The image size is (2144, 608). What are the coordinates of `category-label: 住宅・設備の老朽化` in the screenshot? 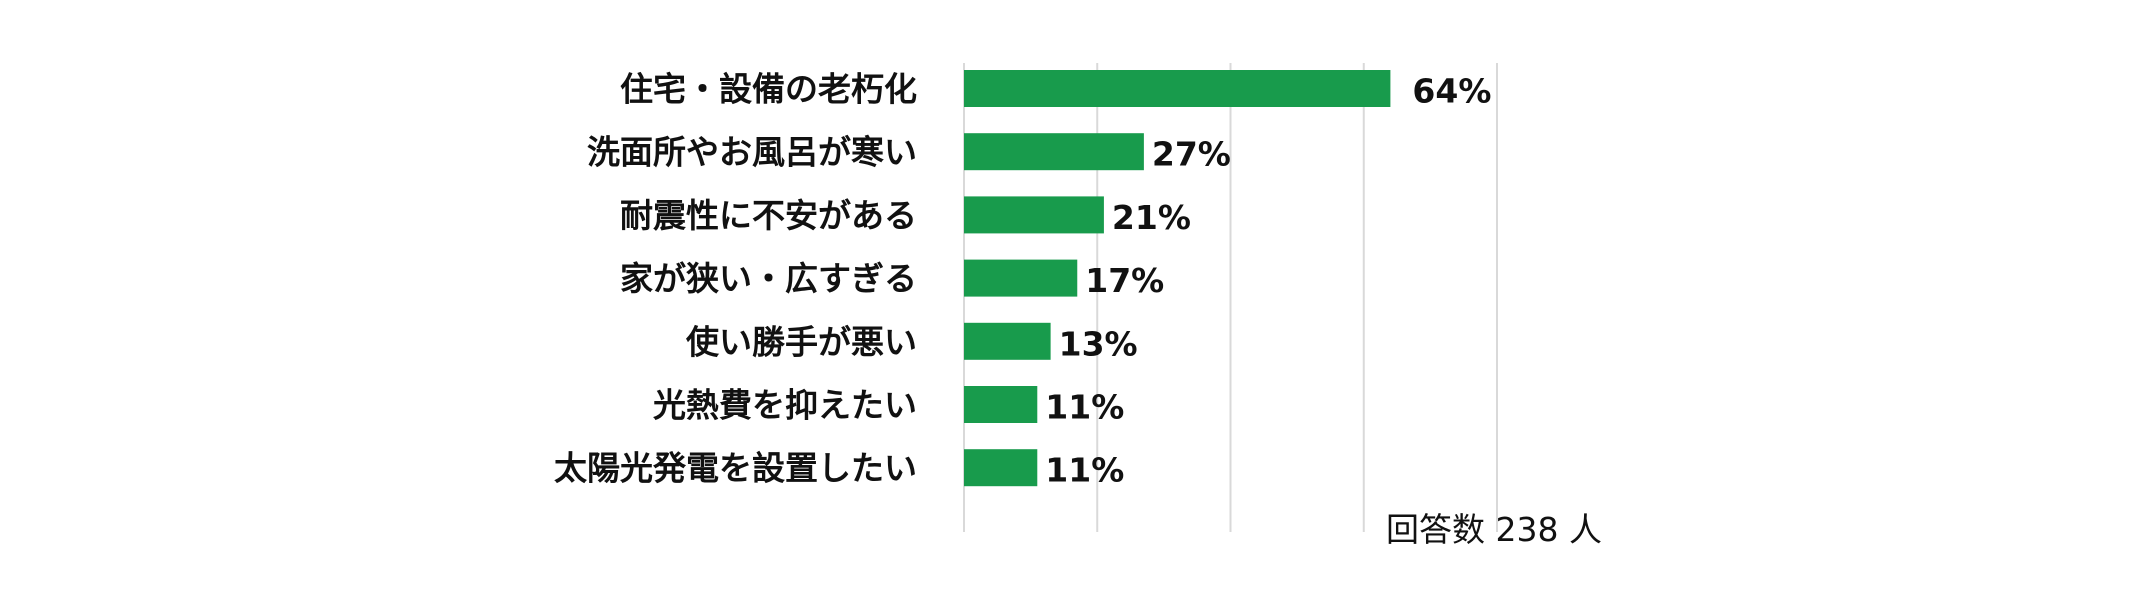 It's located at (768, 89).